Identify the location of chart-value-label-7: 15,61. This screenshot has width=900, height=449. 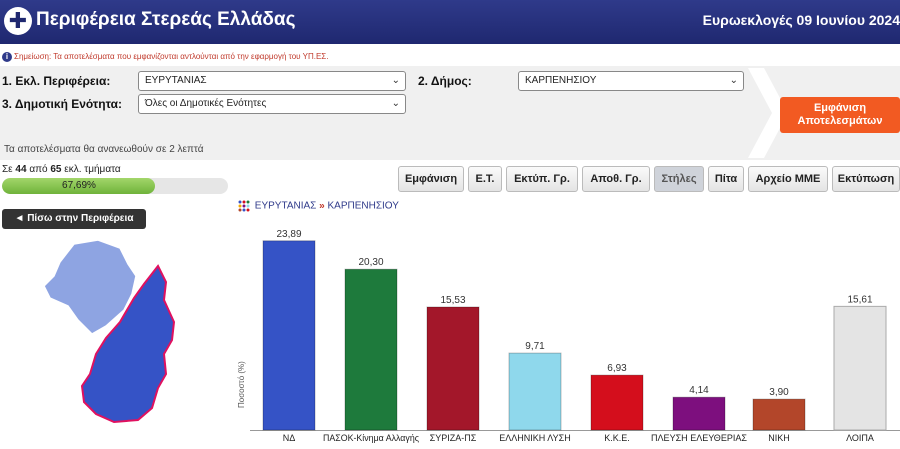
(859, 299).